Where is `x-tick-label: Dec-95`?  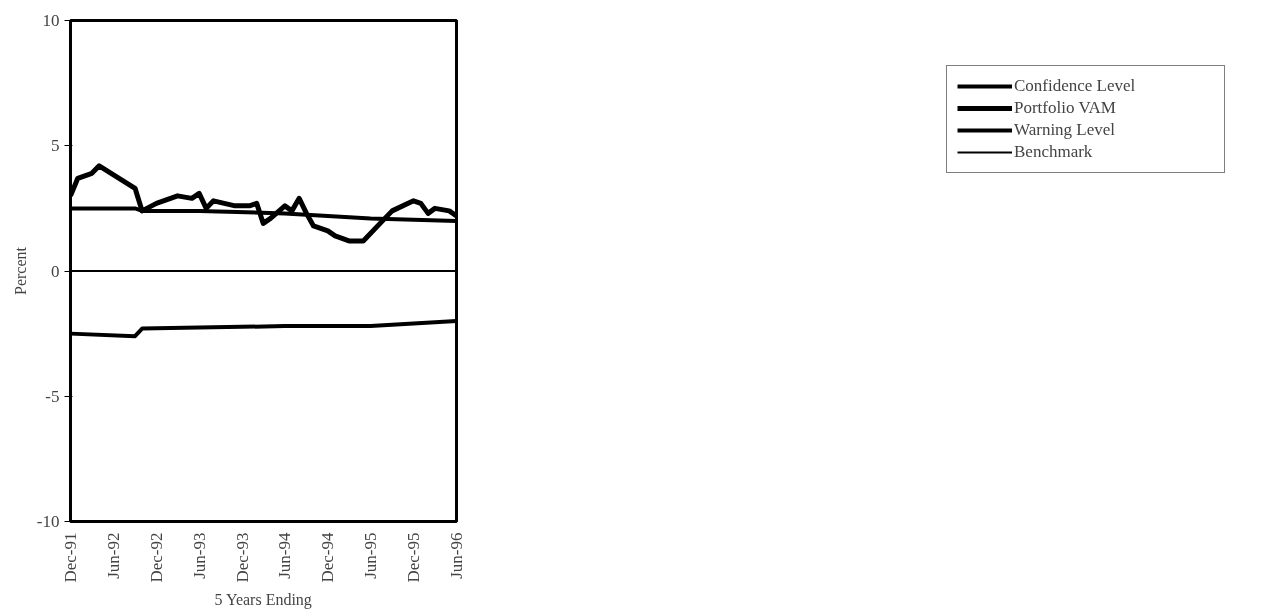 x-tick-label: Dec-95 is located at coordinates (414, 557).